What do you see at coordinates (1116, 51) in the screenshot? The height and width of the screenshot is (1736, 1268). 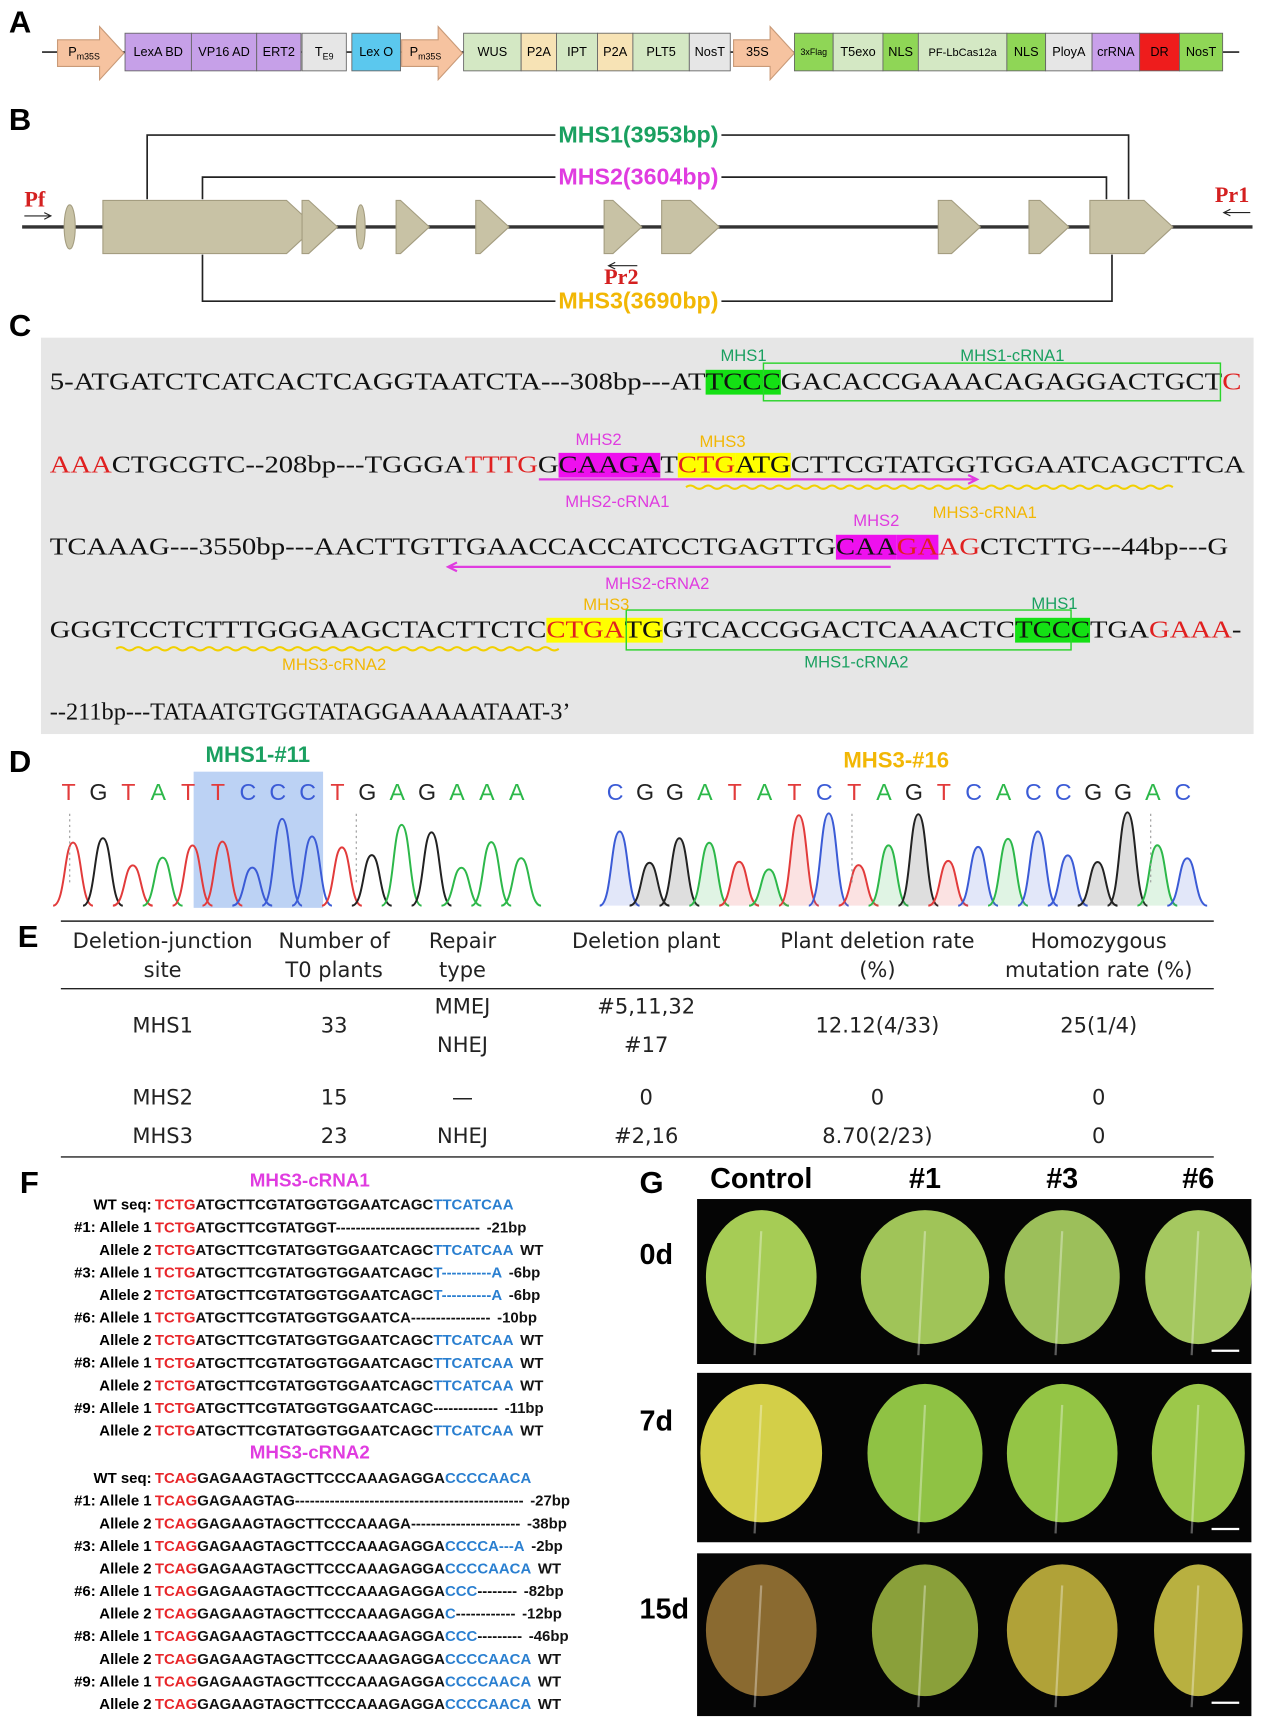 I see `label-main: crRNA` at bounding box center [1116, 51].